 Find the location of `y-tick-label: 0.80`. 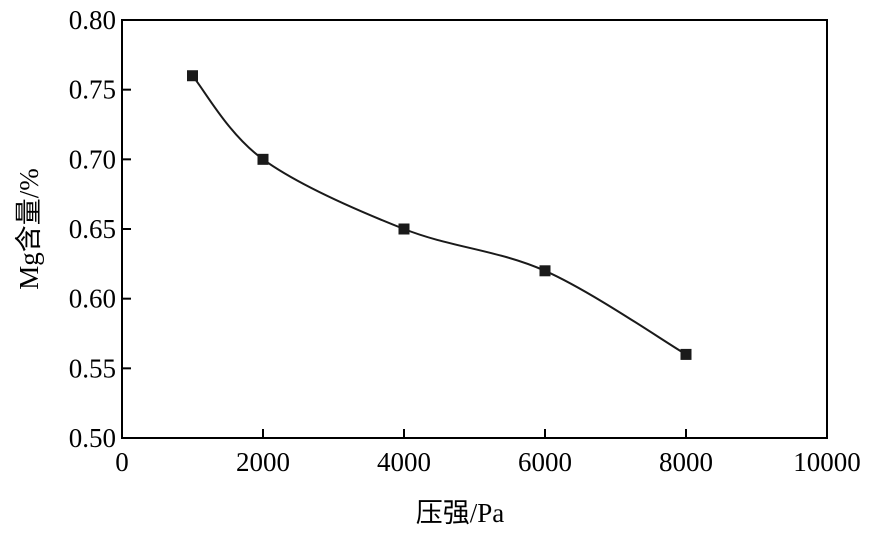

y-tick-label: 0.80 is located at coordinates (92, 20).